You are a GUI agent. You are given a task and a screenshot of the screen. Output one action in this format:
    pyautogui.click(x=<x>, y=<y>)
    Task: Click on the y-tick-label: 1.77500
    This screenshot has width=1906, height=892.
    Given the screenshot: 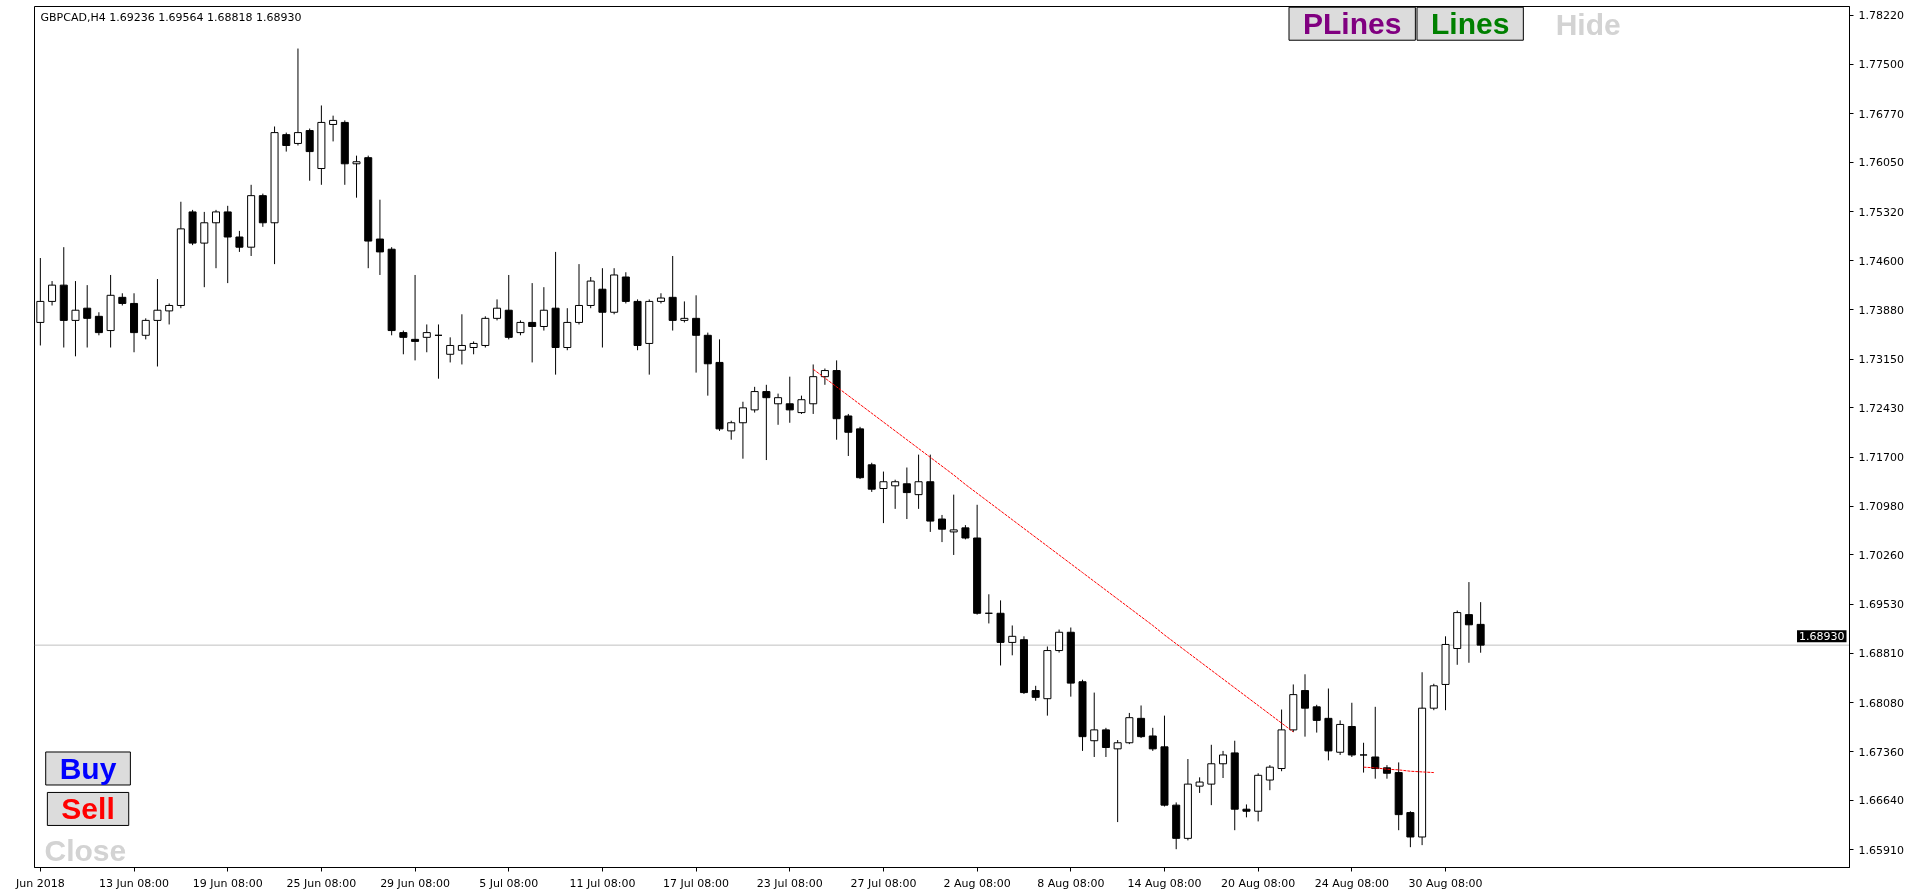 What is the action you would take?
    pyautogui.click(x=1881, y=65)
    